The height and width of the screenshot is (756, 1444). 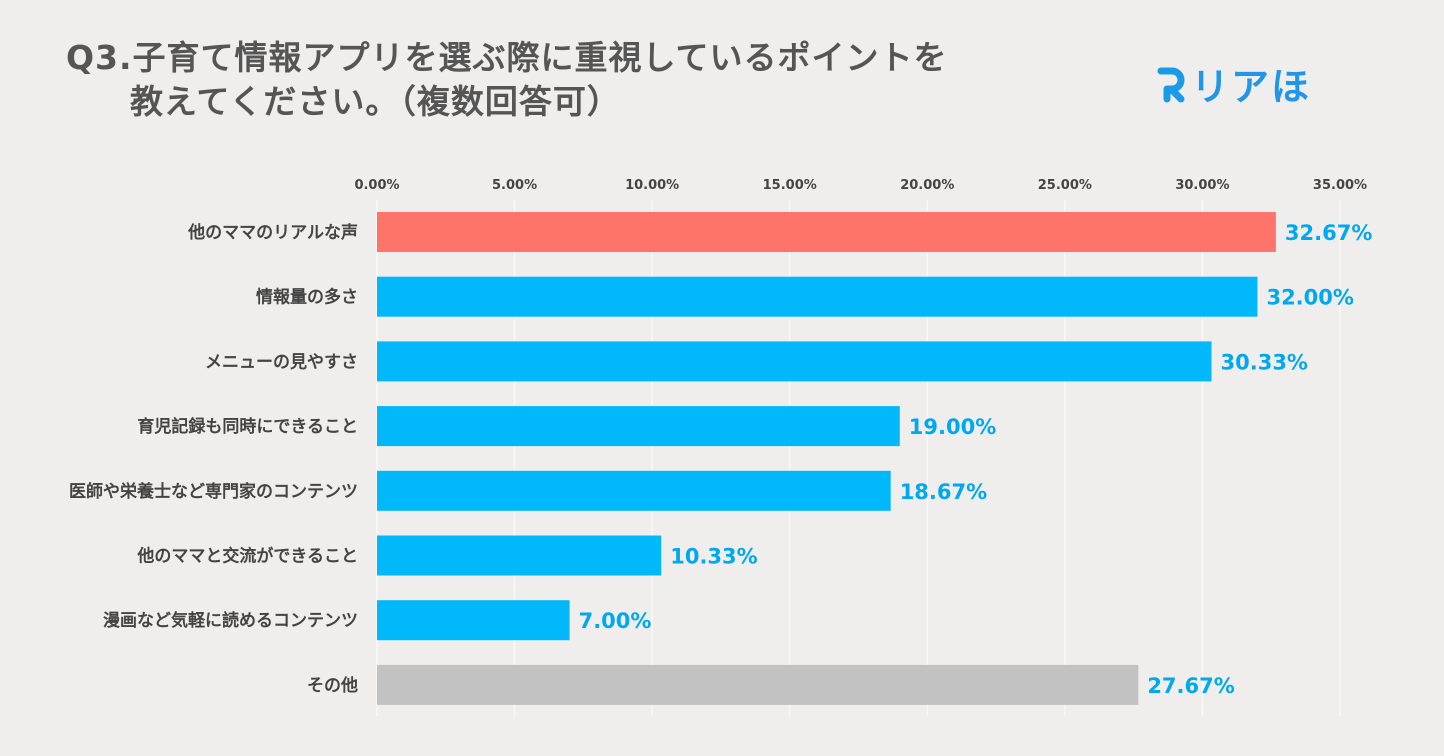 What do you see at coordinates (1309, 298) in the screenshot?
I see `value-label: 32.00%` at bounding box center [1309, 298].